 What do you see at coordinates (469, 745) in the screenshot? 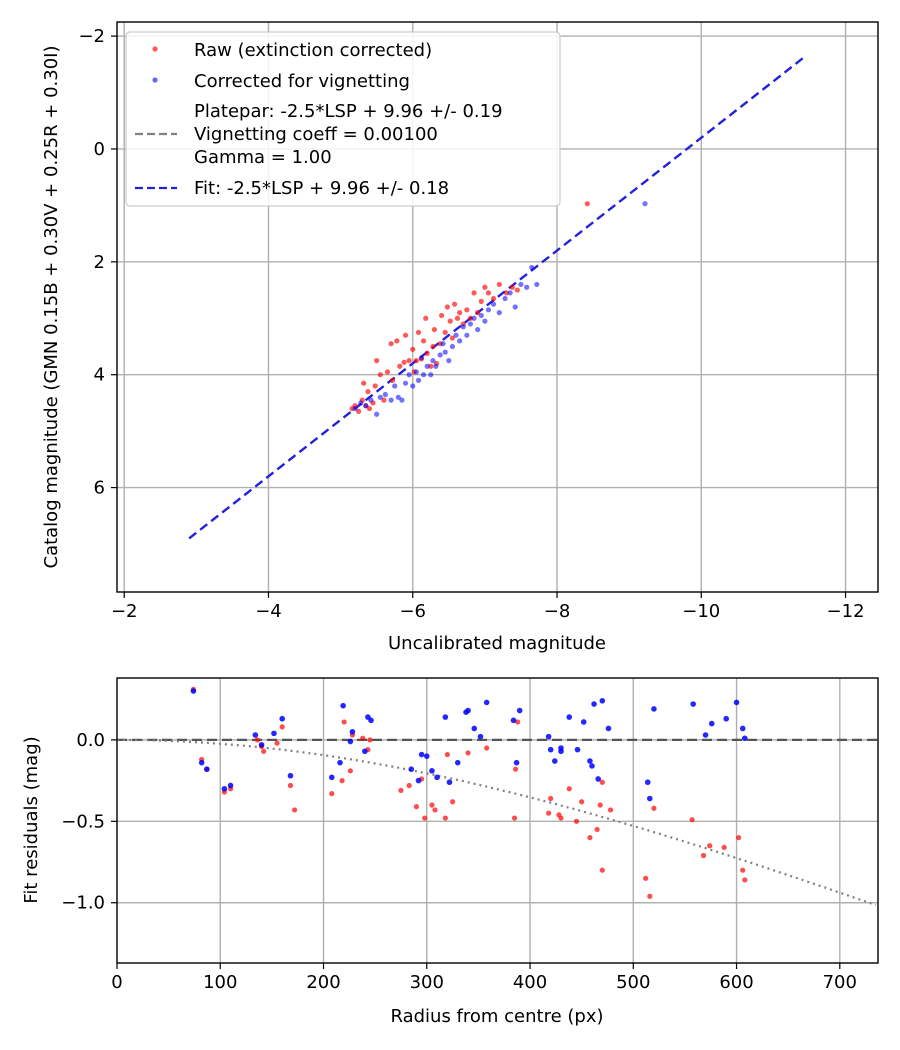
I see `corrected-residual-points` at bounding box center [469, 745].